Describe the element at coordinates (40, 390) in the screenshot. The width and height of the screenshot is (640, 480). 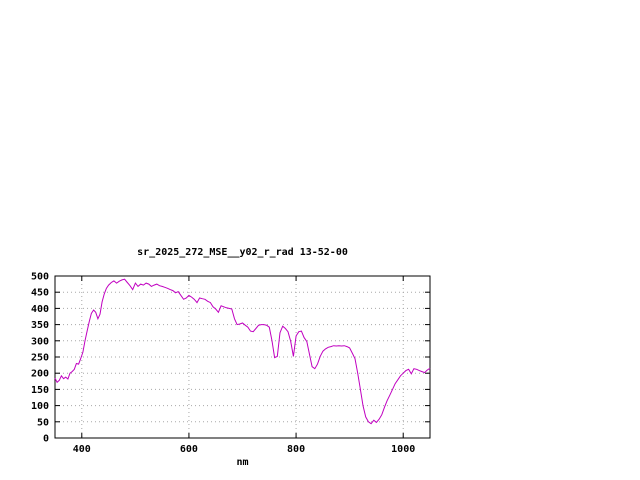
I see `y-tick-label: 150` at that location.